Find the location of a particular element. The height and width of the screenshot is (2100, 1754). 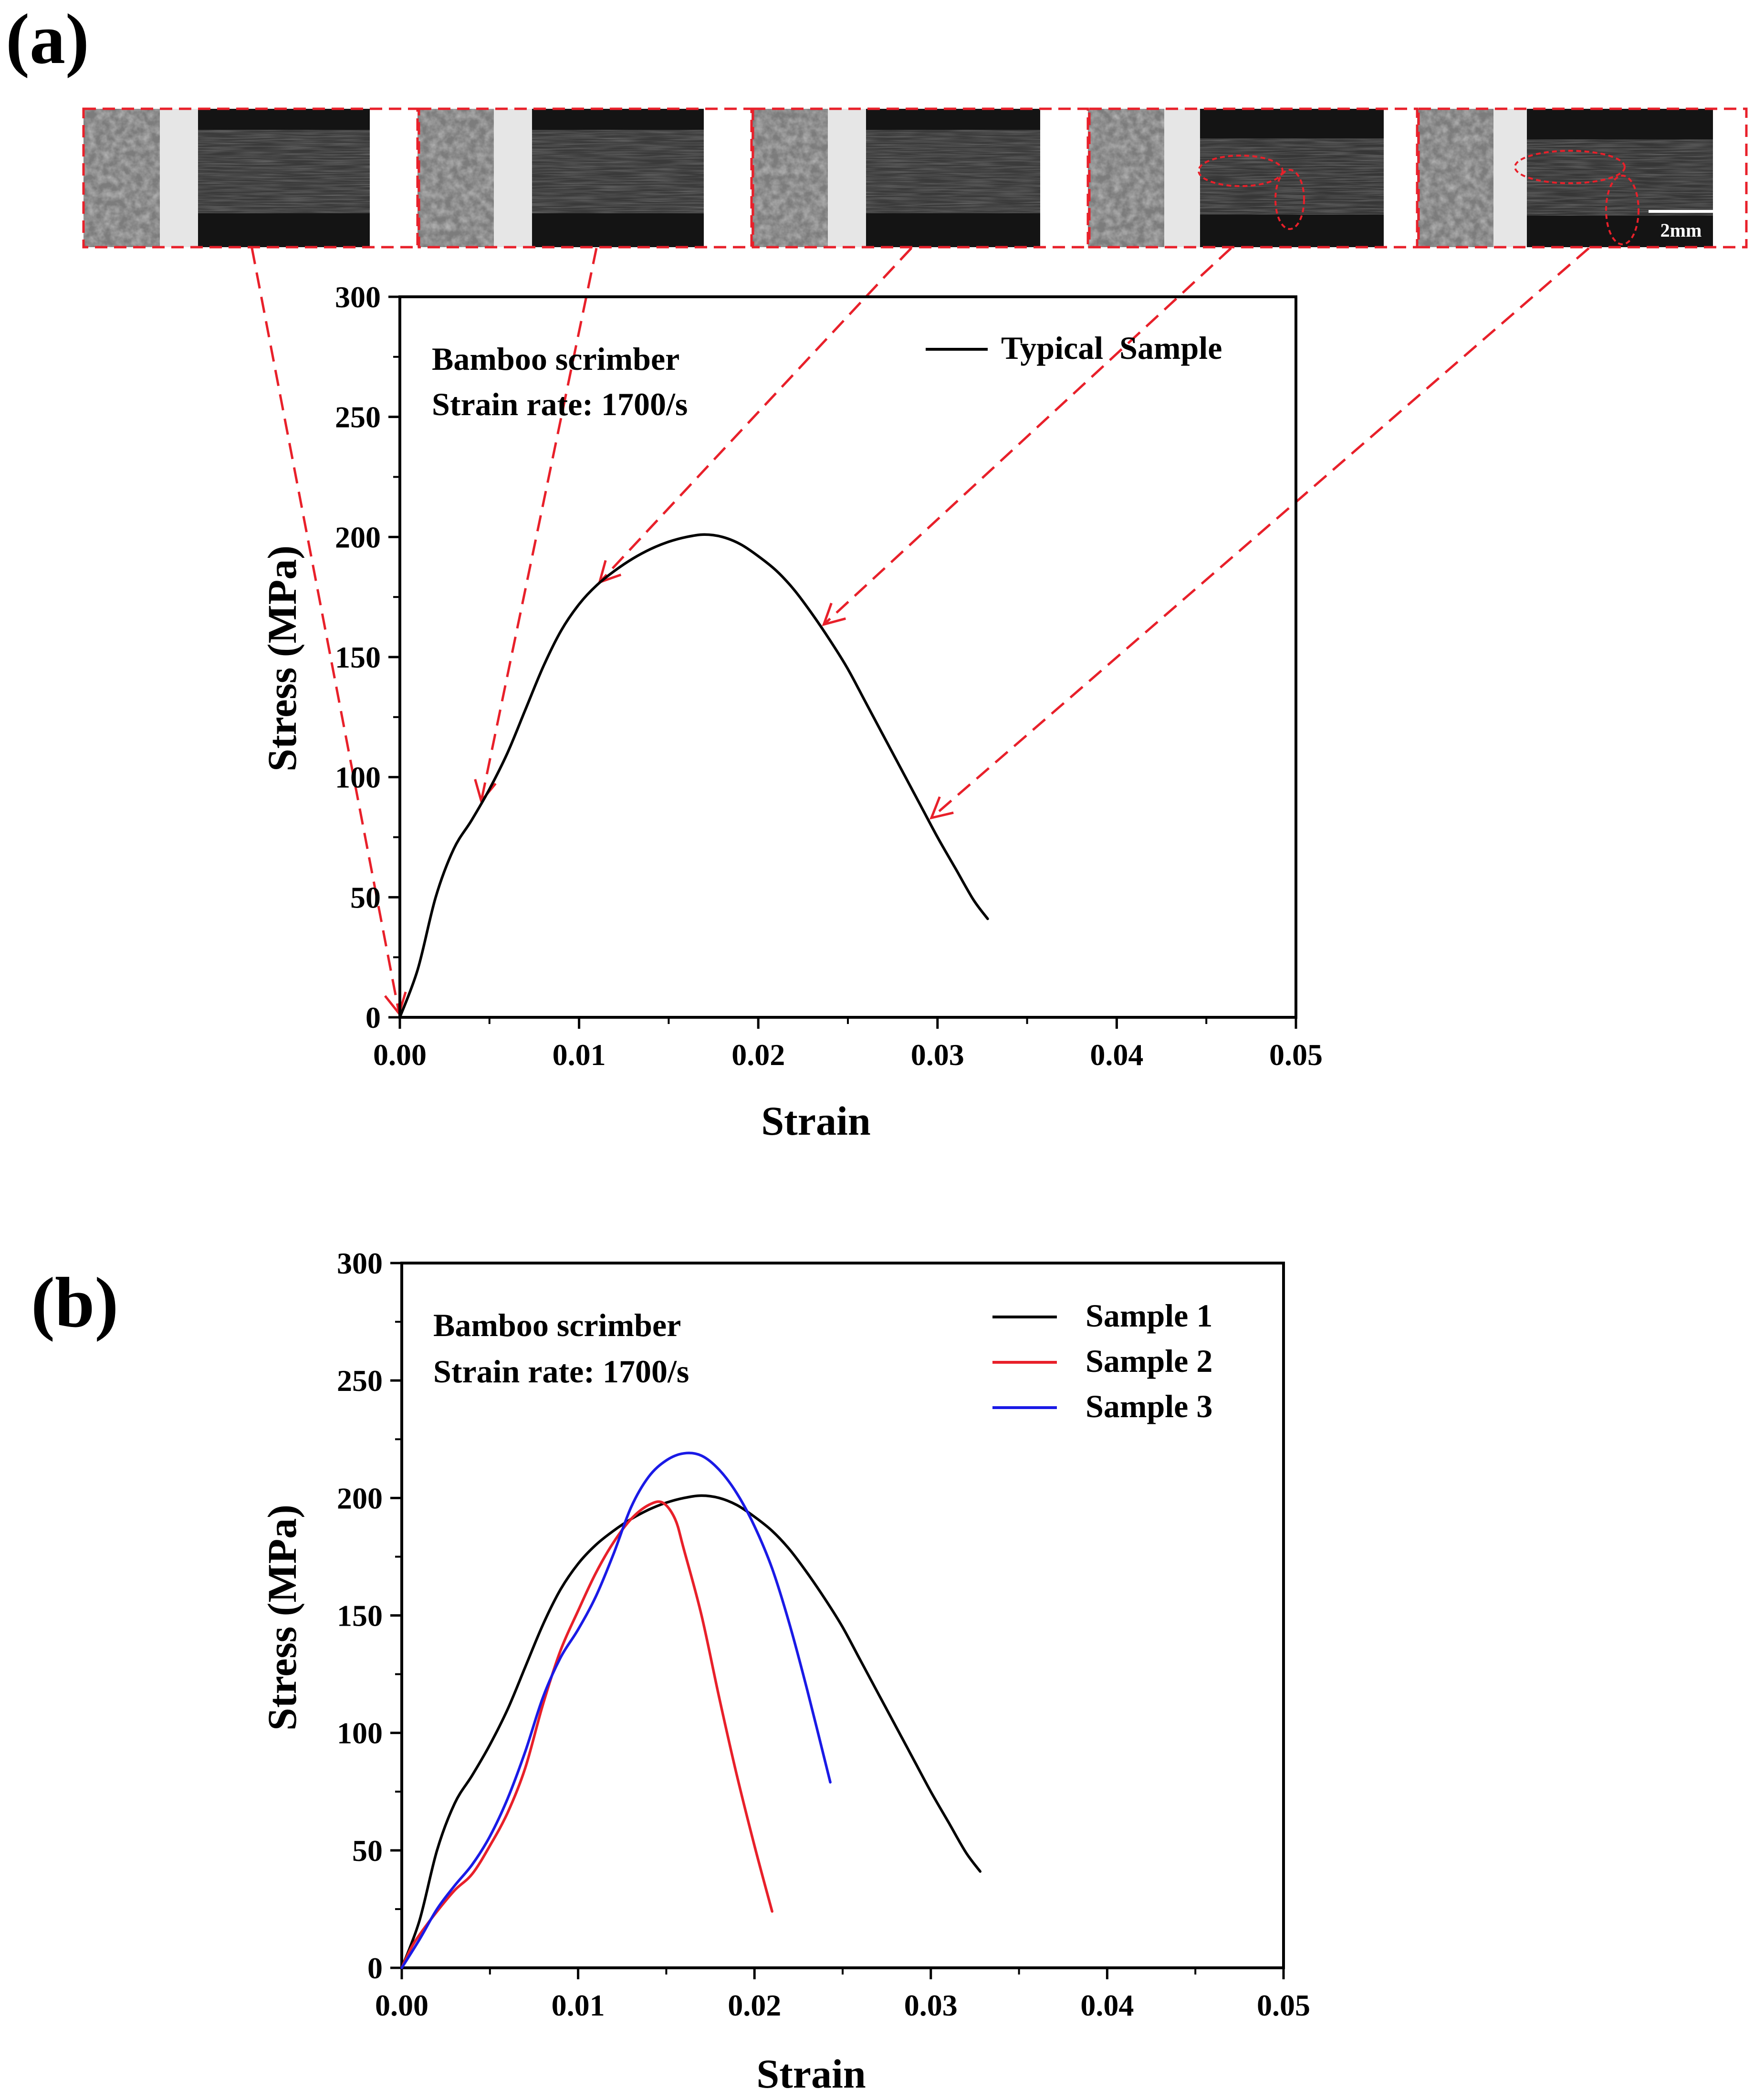

chart-a-x-axis-title: Strain is located at coordinates (815, 1121).